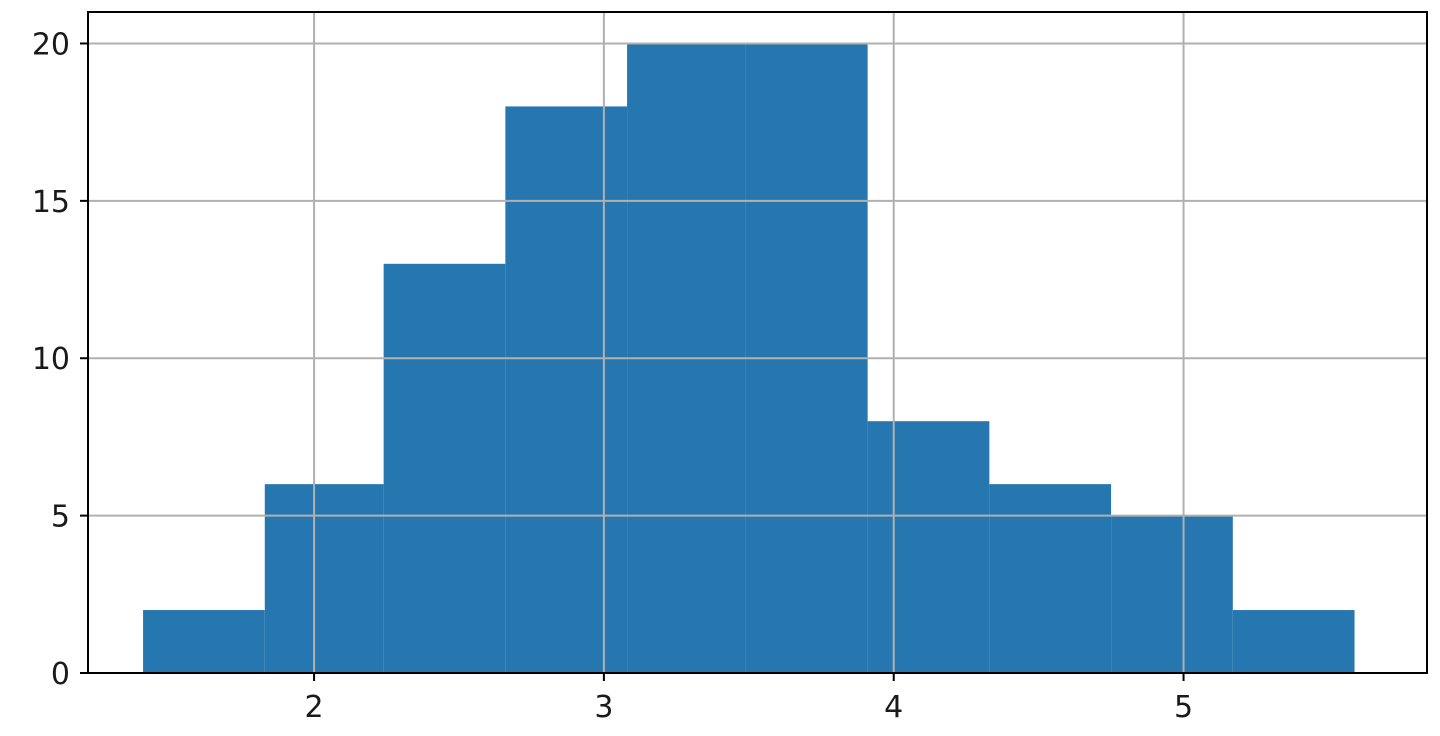 Image resolution: width=1440 pixels, height=736 pixels. Describe the element at coordinates (1183, 707) in the screenshot. I see `x-tick-label: 5` at that location.